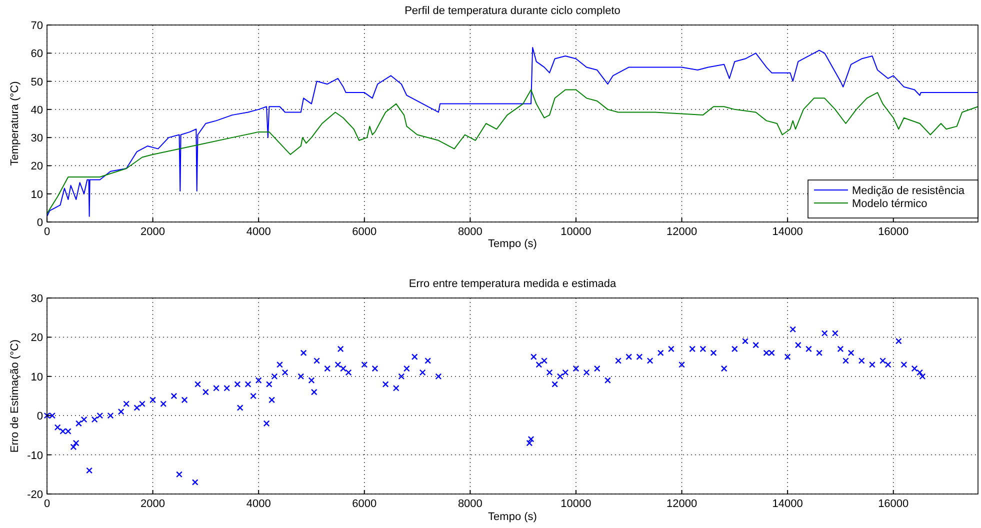 This screenshot has width=981, height=528. Describe the element at coordinates (35, 495) in the screenshot. I see `y-tick-label: -20` at that location.